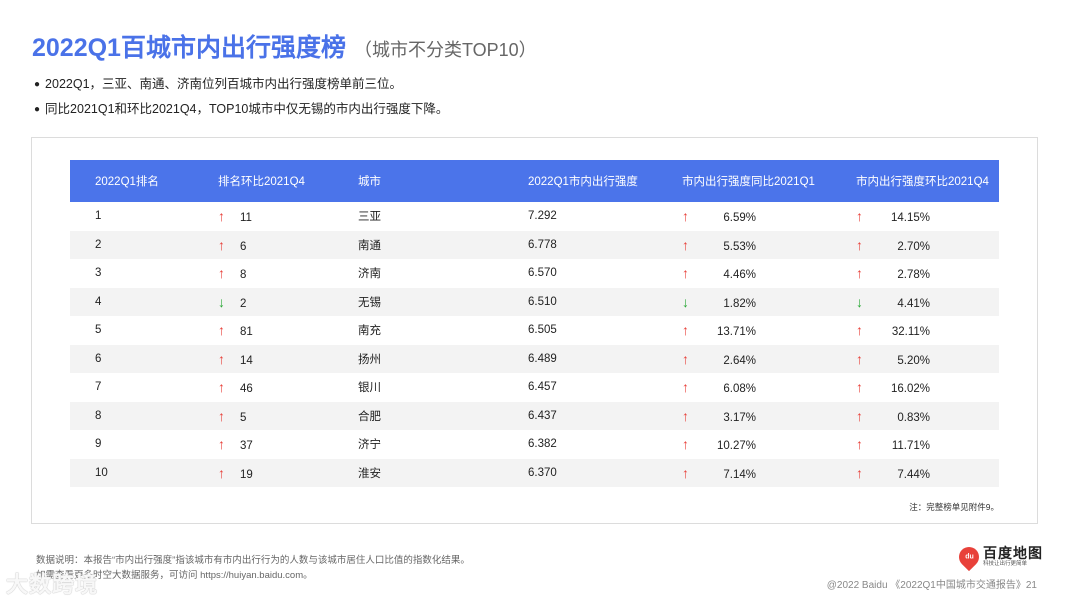  Describe the element at coordinates (369, 359) in the screenshot. I see `cell-city: 扬州` at that location.